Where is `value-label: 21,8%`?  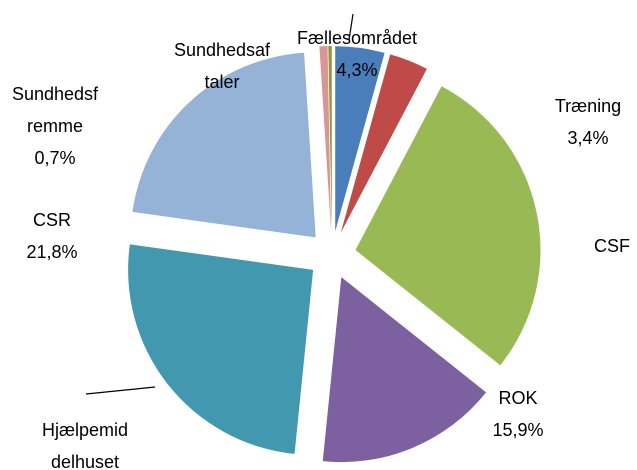 value-label: 21,8% is located at coordinates (52, 252).